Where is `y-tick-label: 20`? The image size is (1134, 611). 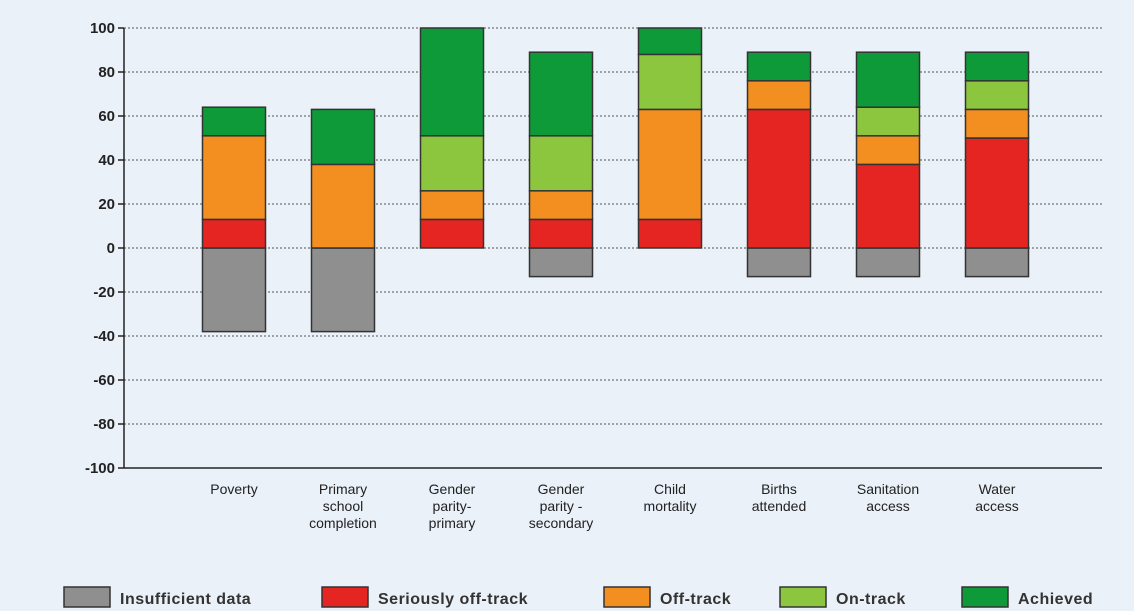
y-tick-label: 20 is located at coordinates (106, 204).